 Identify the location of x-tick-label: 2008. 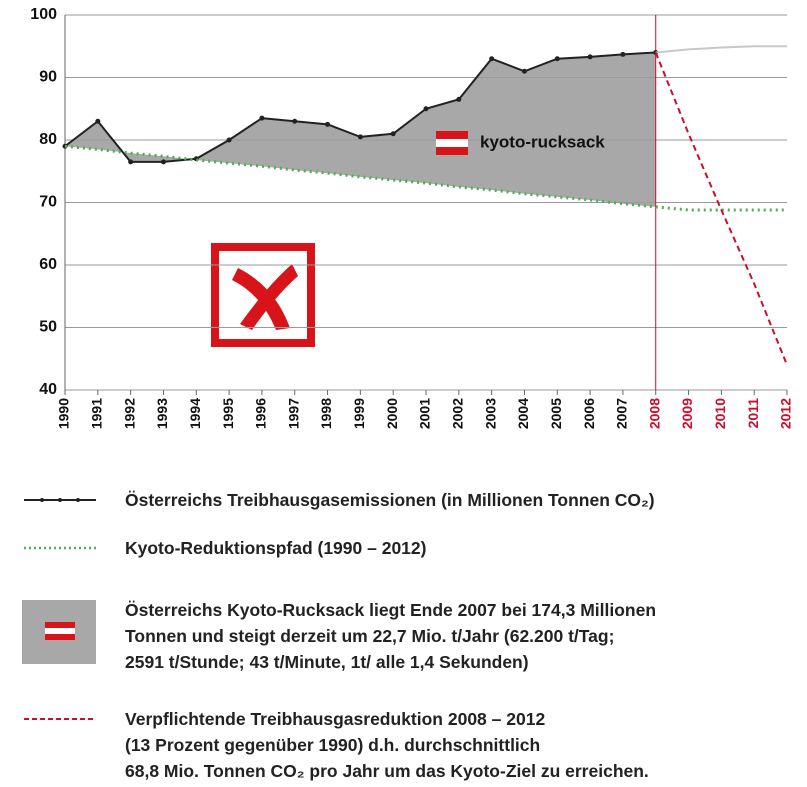
(654, 413).